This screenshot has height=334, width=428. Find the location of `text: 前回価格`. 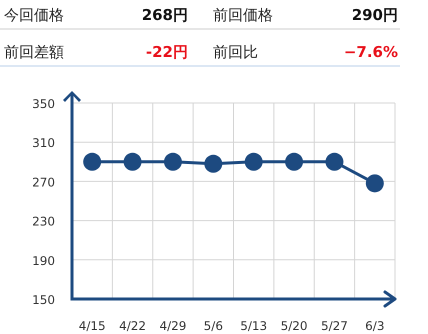

text: 前回価格 is located at coordinates (243, 15).